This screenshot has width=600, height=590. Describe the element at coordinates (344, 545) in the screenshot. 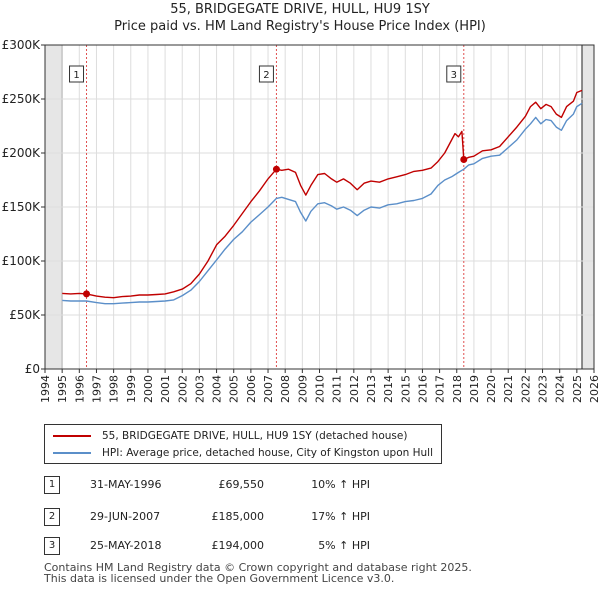

I see `transaction-hpi: 5% ↑ HPI` at that location.